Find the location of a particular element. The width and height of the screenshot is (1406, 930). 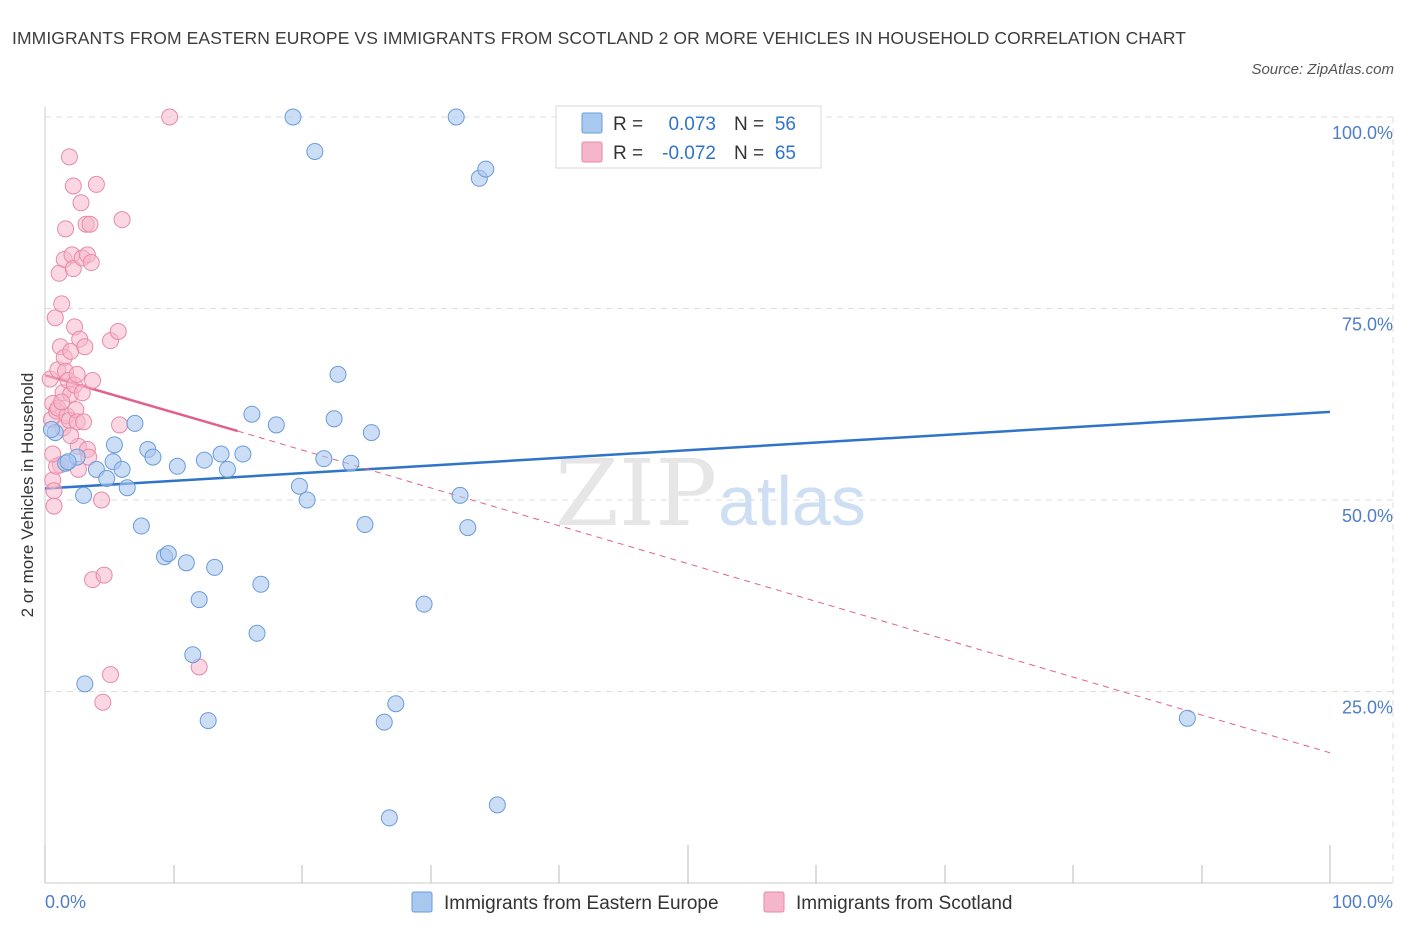

stats-n-label-blue: N = is located at coordinates (749, 124).